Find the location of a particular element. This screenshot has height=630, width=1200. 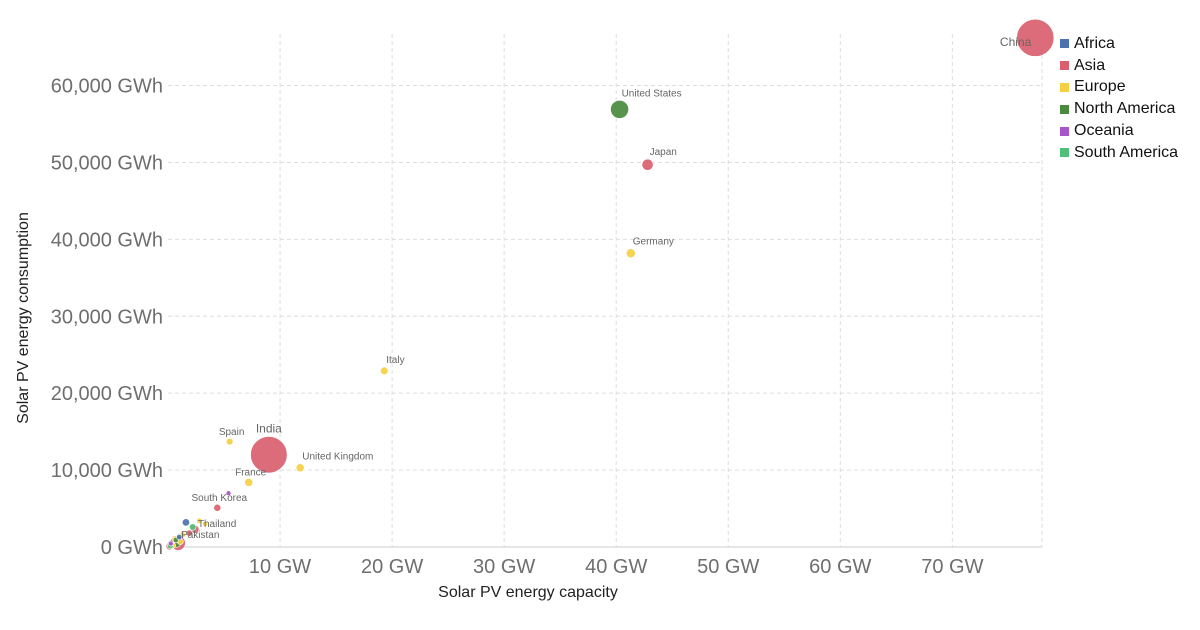

y-tick-label: 10,000 GWh is located at coordinates (107, 471).